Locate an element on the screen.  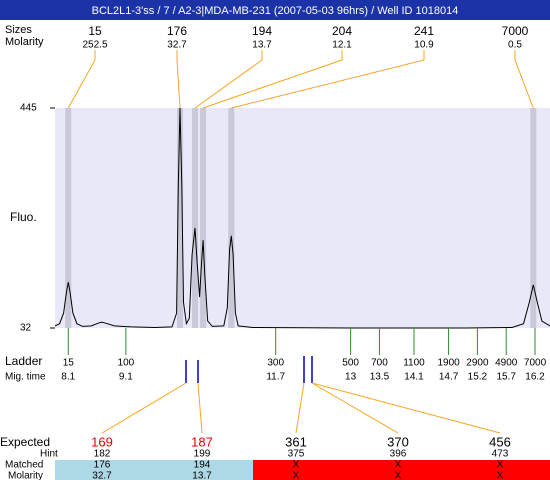
peak-size: 194 is located at coordinates (262, 31).